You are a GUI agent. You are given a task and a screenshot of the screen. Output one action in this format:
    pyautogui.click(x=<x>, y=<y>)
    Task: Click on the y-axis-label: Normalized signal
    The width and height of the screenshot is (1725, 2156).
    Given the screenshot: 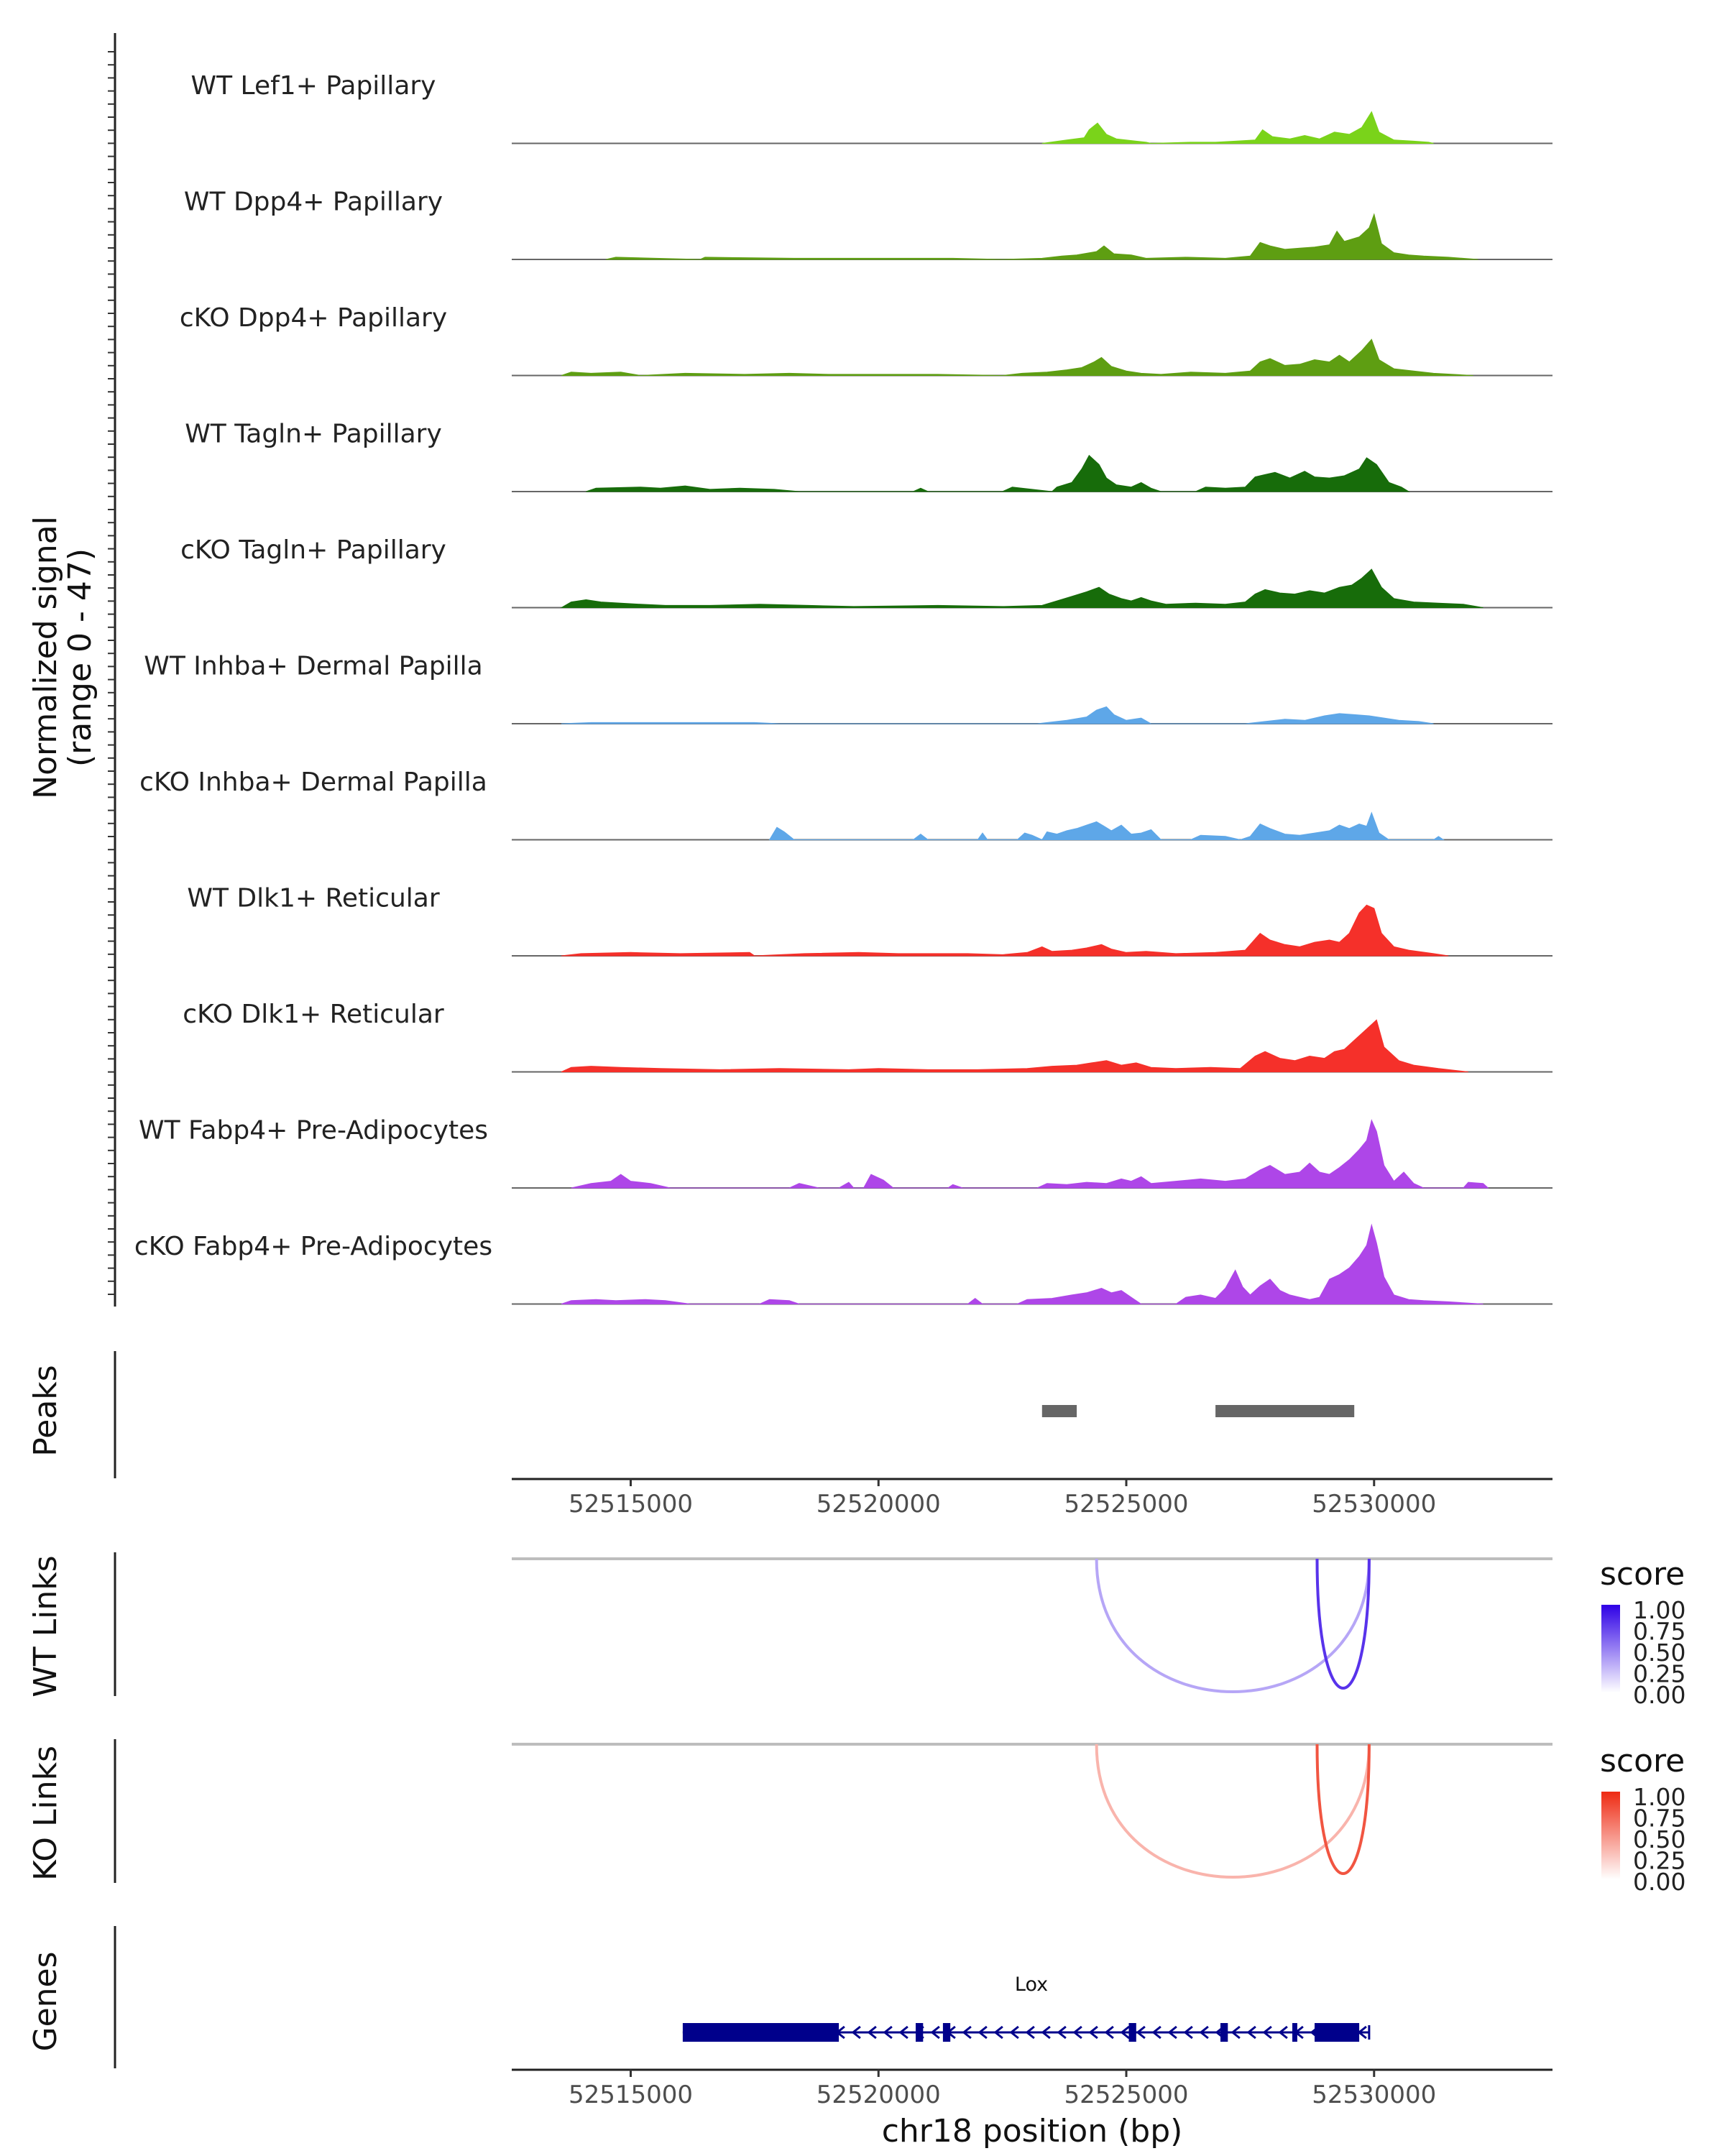 What is the action you would take?
    pyautogui.click(x=45, y=658)
    